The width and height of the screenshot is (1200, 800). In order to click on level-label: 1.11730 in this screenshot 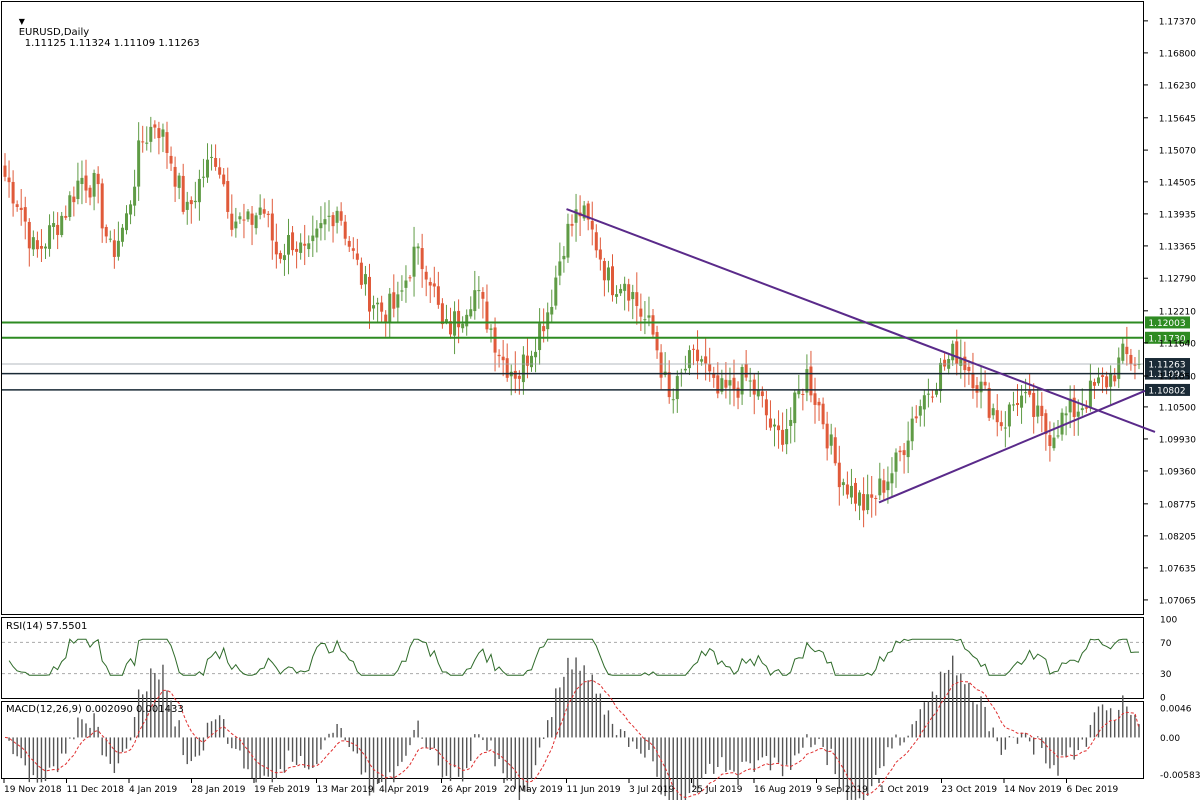, I will do `click(1166, 339)`.